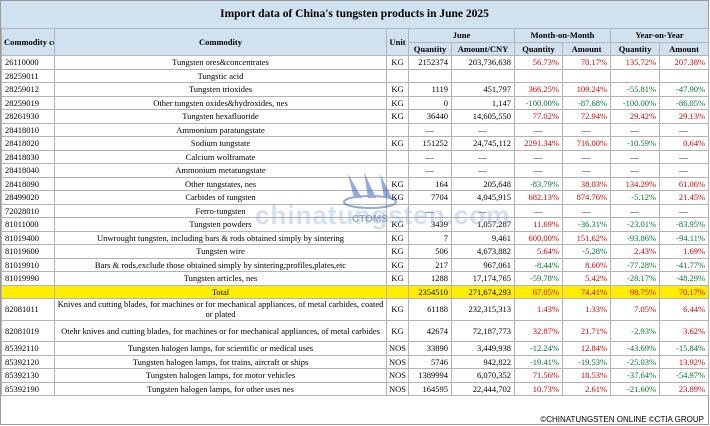 The height and width of the screenshot is (426, 710). What do you see at coordinates (684, 197) in the screenshot?
I see `yoy-amount-cell: 21.45%` at bounding box center [684, 197].